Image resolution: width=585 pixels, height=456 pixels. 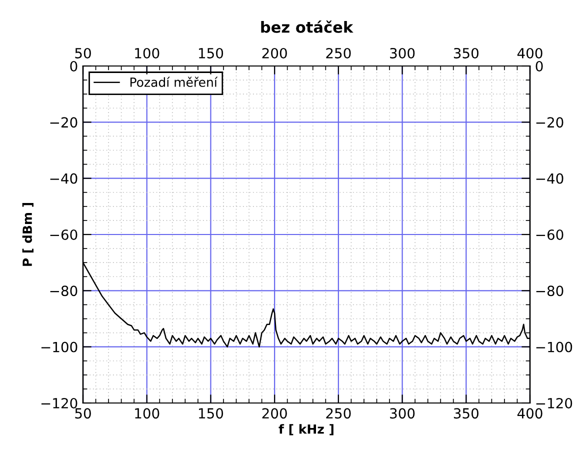 What do you see at coordinates (59, 403) in the screenshot?
I see `y-tick-label: −120` at bounding box center [59, 403].